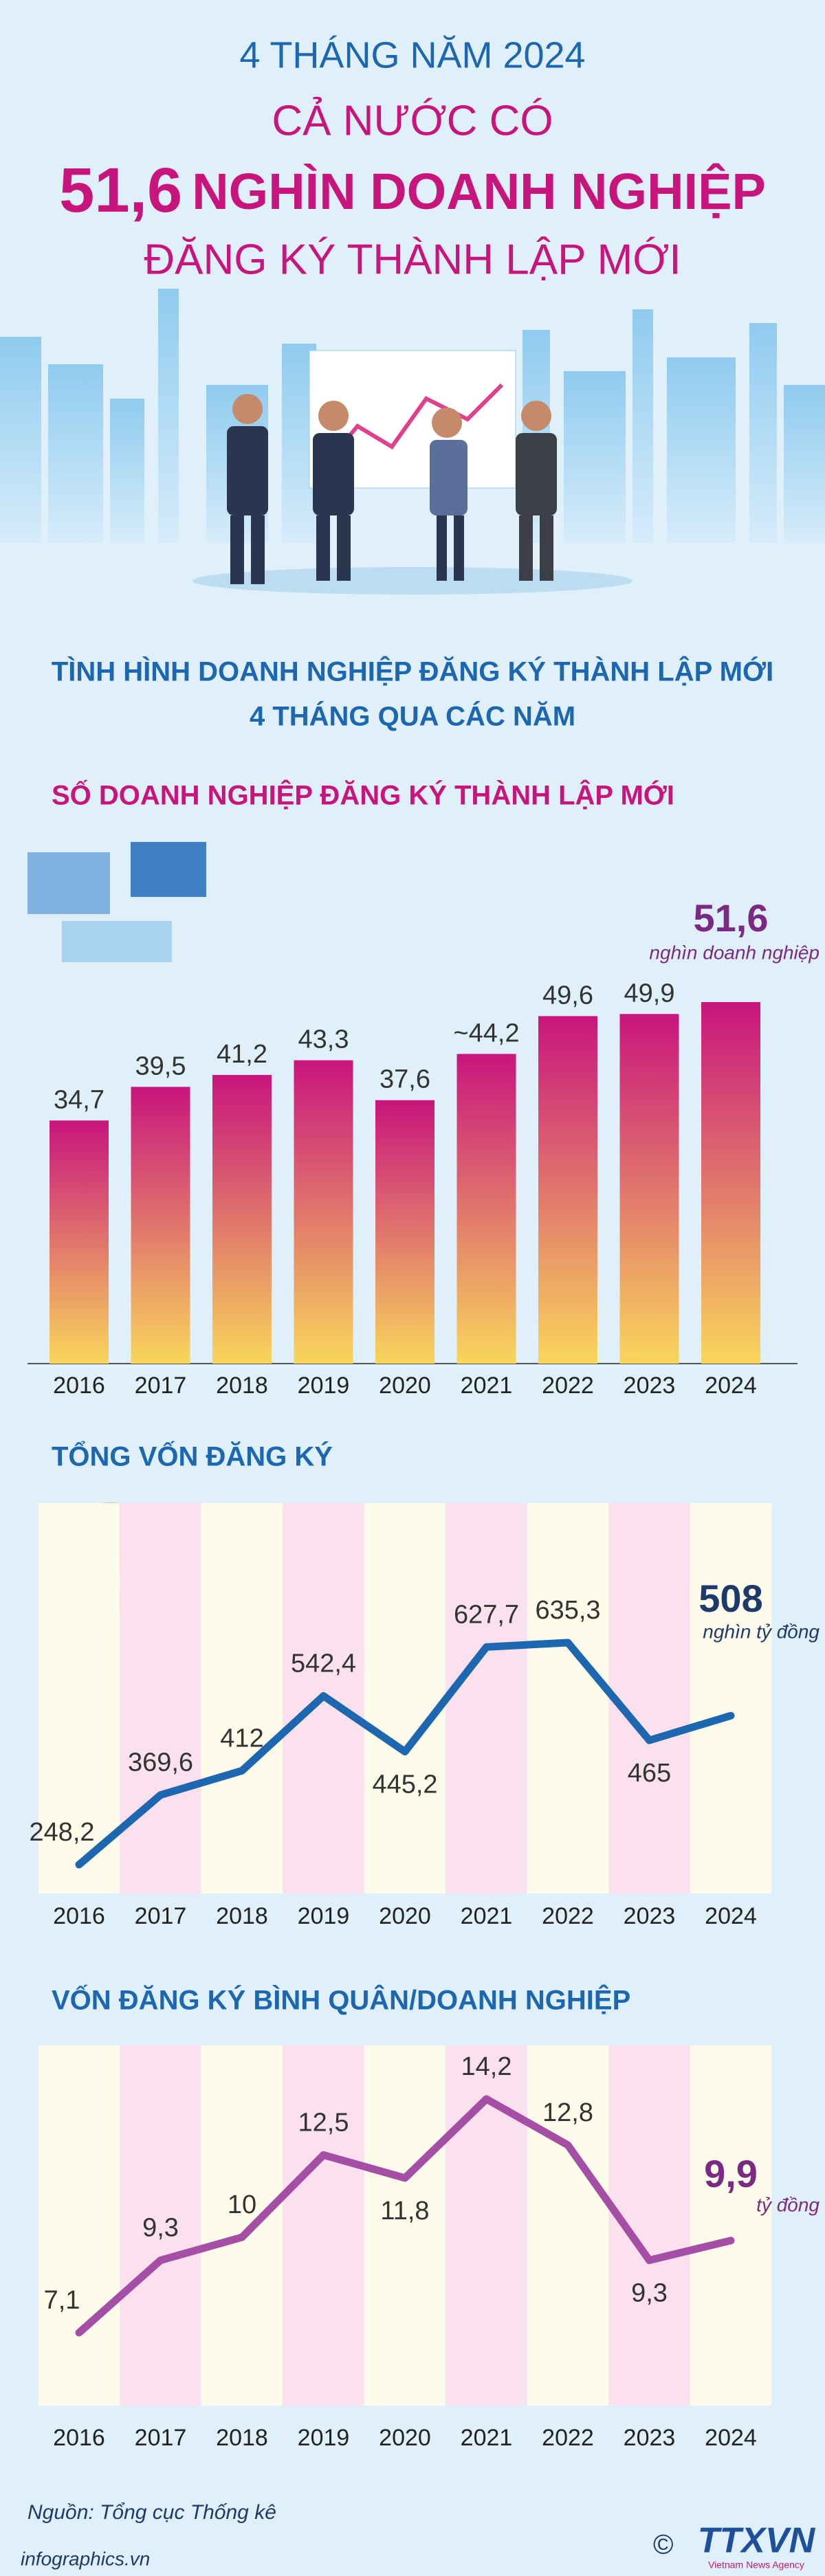 This screenshot has height=2576, width=825. What do you see at coordinates (486, 2066) in the screenshot?
I see `value-label: 14,2` at bounding box center [486, 2066].